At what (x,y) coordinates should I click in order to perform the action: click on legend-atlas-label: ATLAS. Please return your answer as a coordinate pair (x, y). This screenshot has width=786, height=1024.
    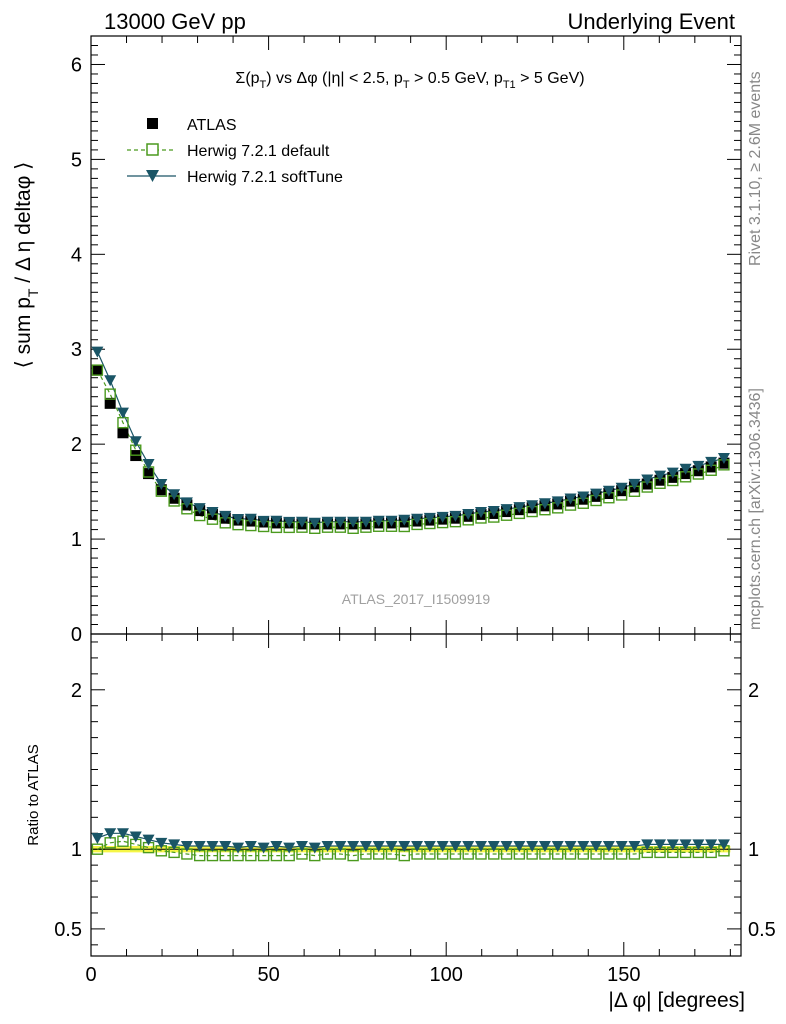
    Looking at the image, I should click on (212, 125).